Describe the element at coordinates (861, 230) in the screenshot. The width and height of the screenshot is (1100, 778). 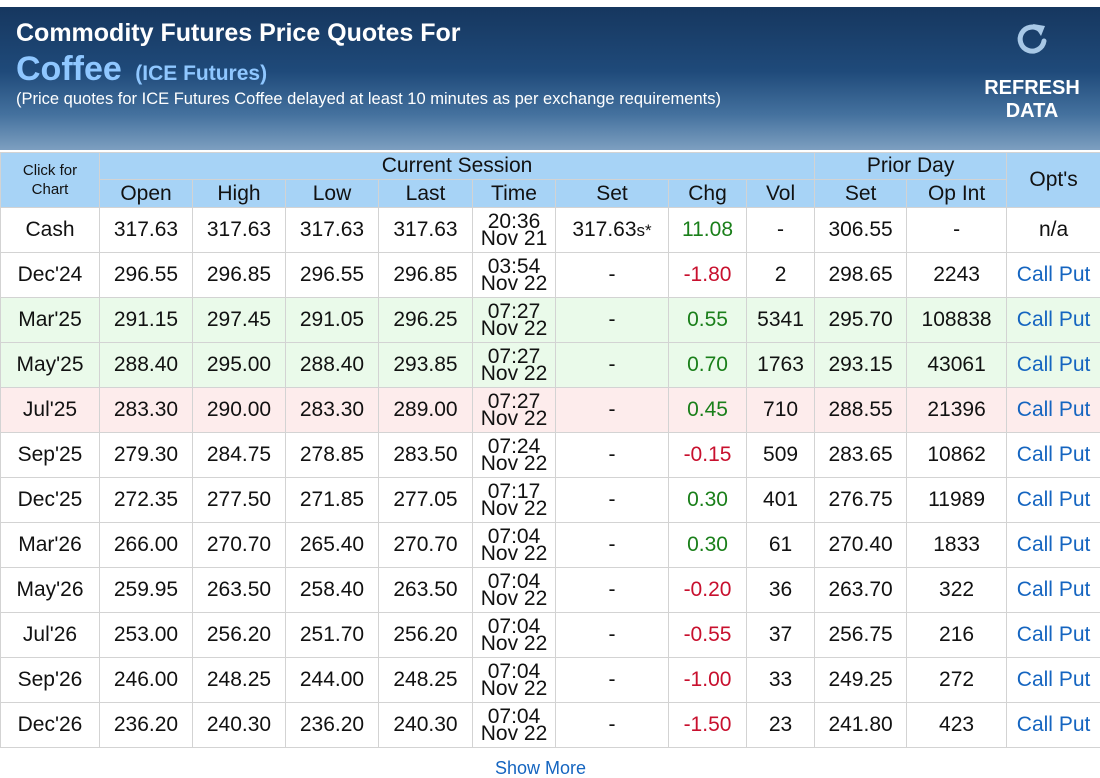
I see `prior-set-cell: 306.55` at that location.